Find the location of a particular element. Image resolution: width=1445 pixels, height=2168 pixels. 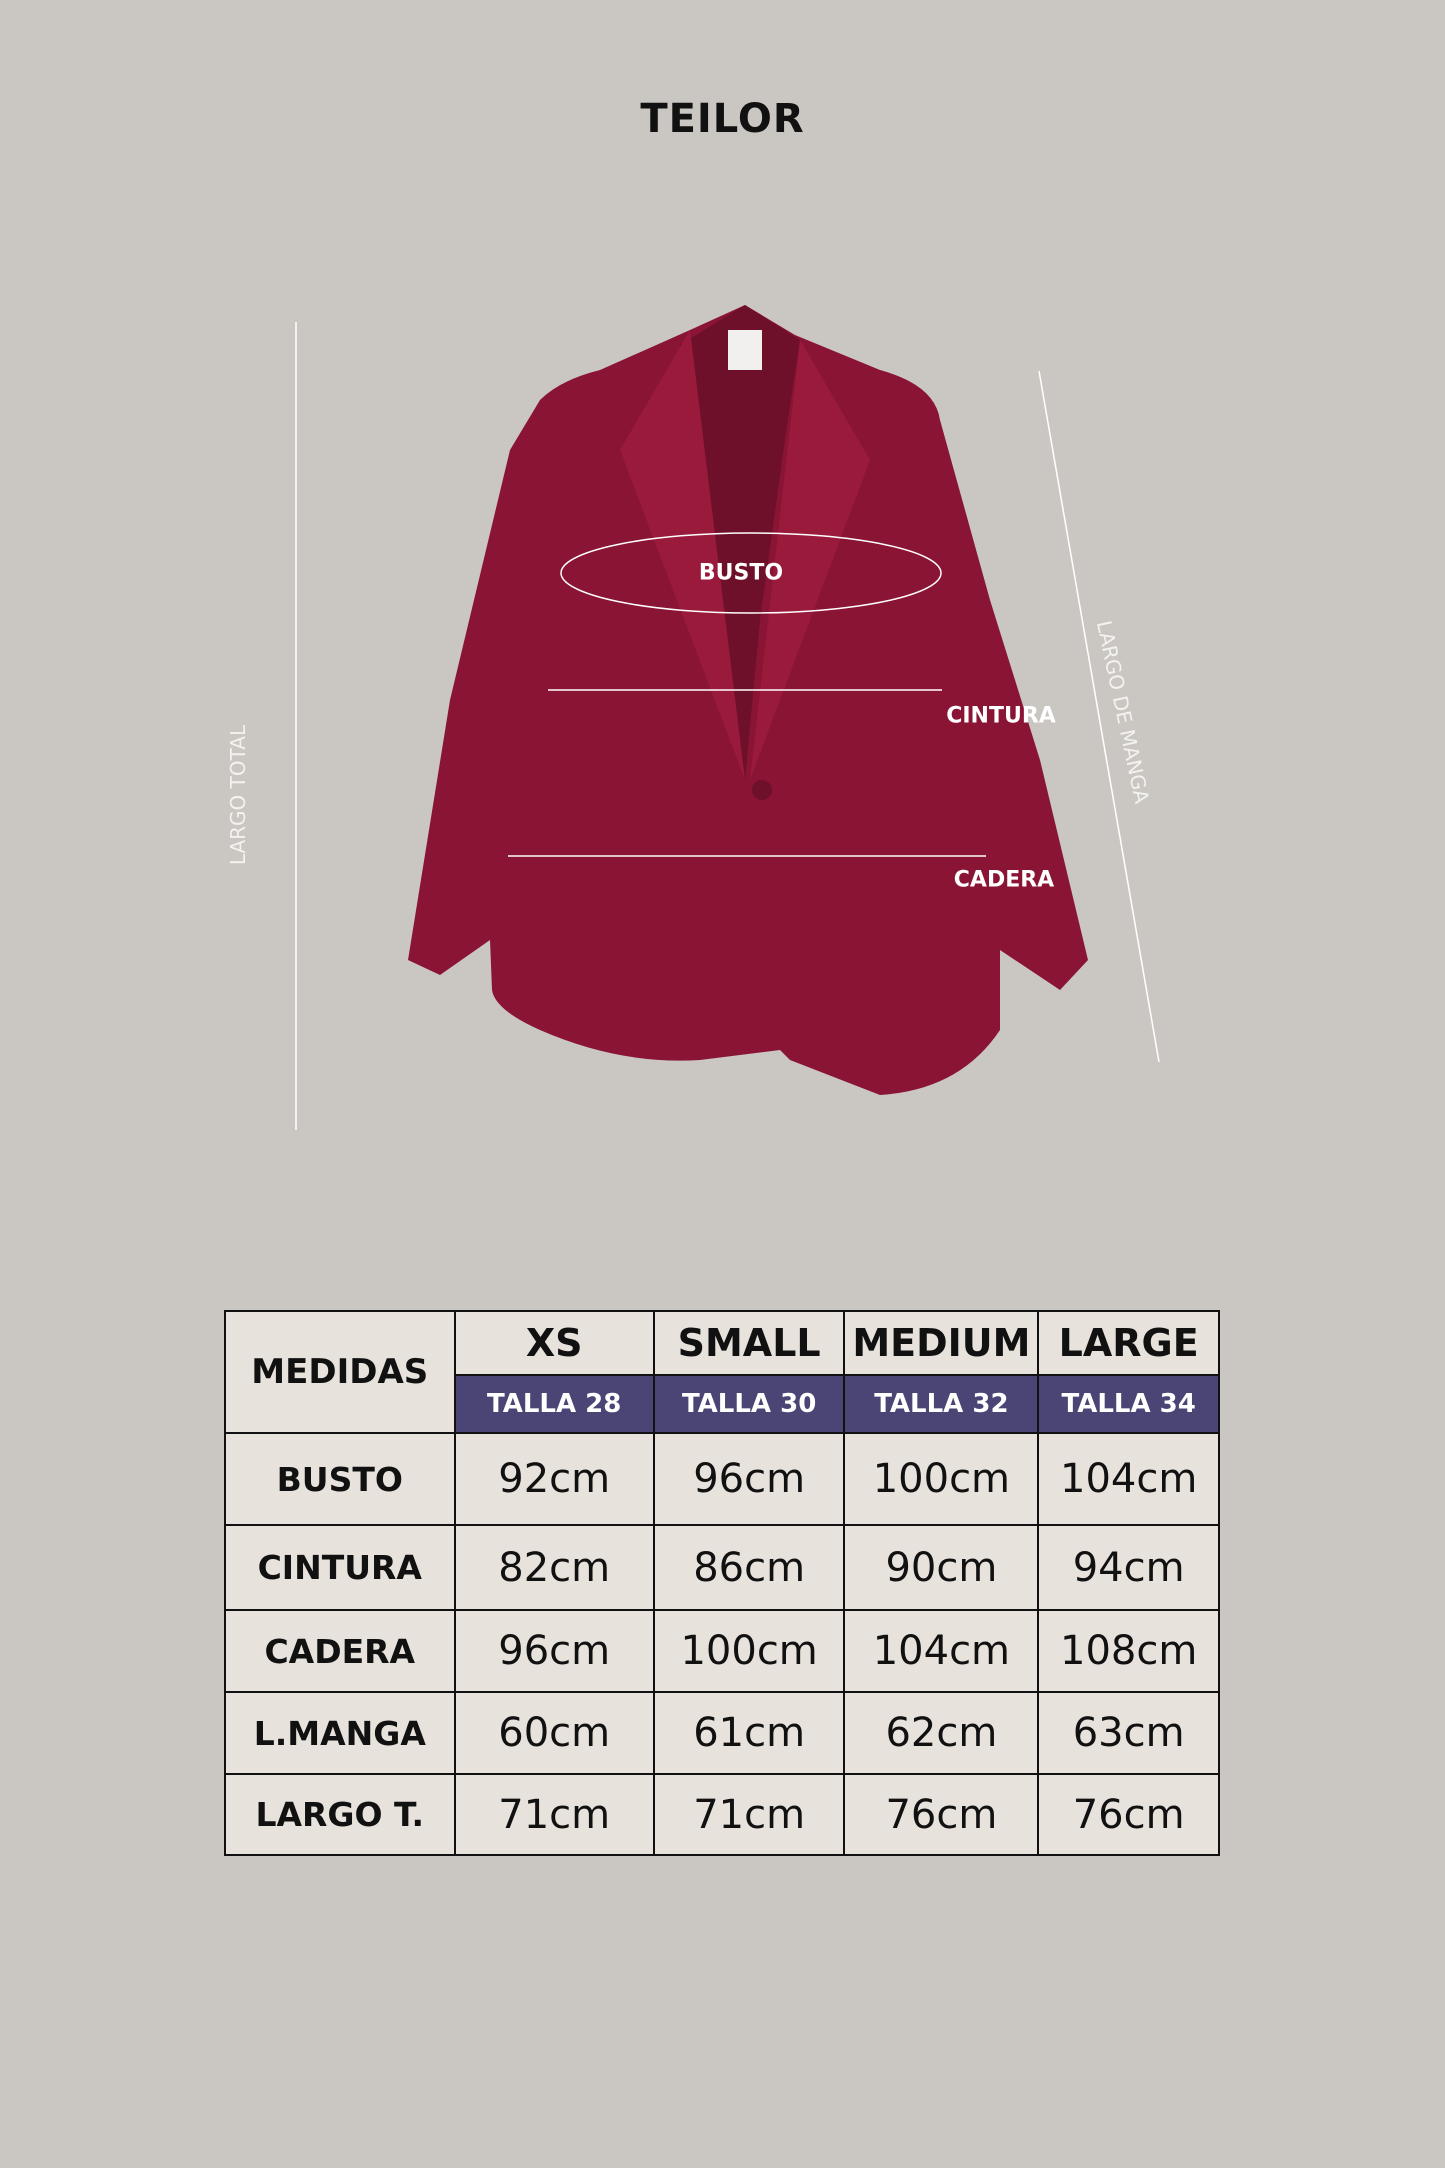

table-row: CADERA 96cm 100cm 104cm 108cm is located at coordinates (722, 1651).